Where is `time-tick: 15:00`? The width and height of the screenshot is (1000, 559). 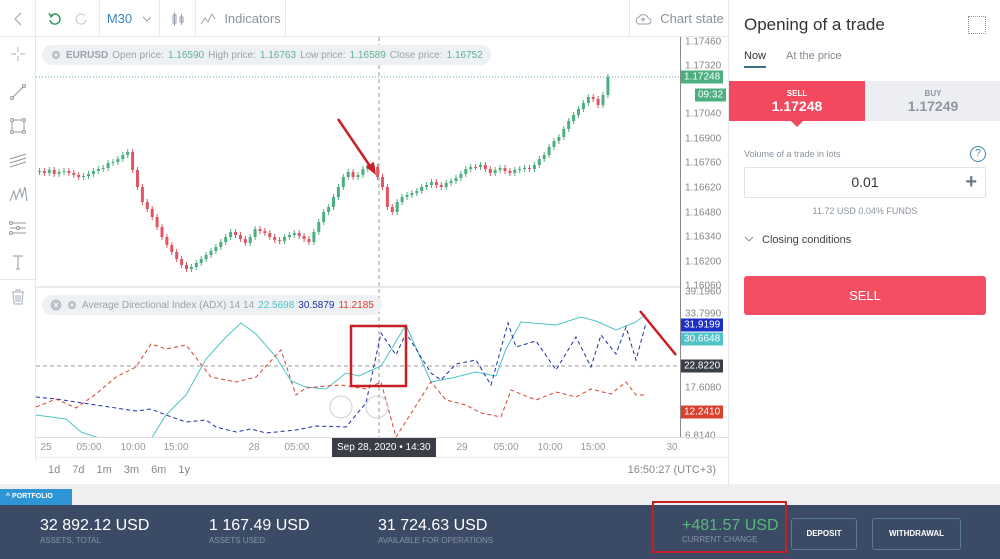 time-tick: 15:00 is located at coordinates (593, 447).